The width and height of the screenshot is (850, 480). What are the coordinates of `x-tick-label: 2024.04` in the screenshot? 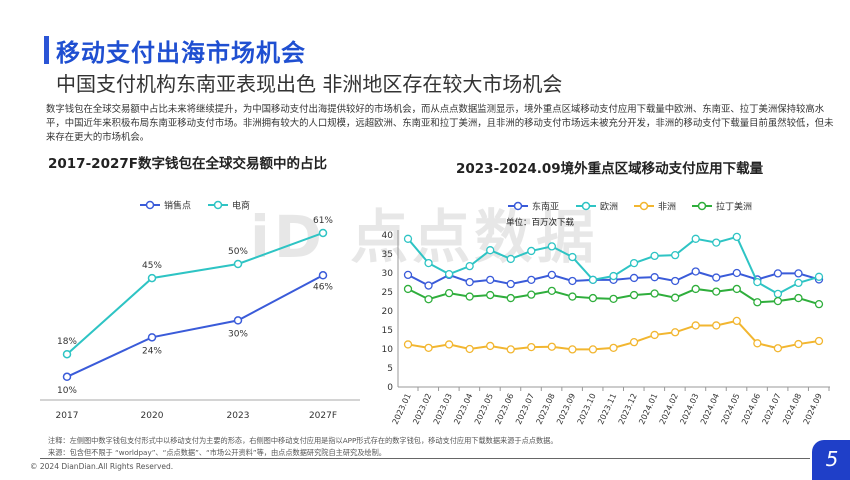 It's located at (710, 409).